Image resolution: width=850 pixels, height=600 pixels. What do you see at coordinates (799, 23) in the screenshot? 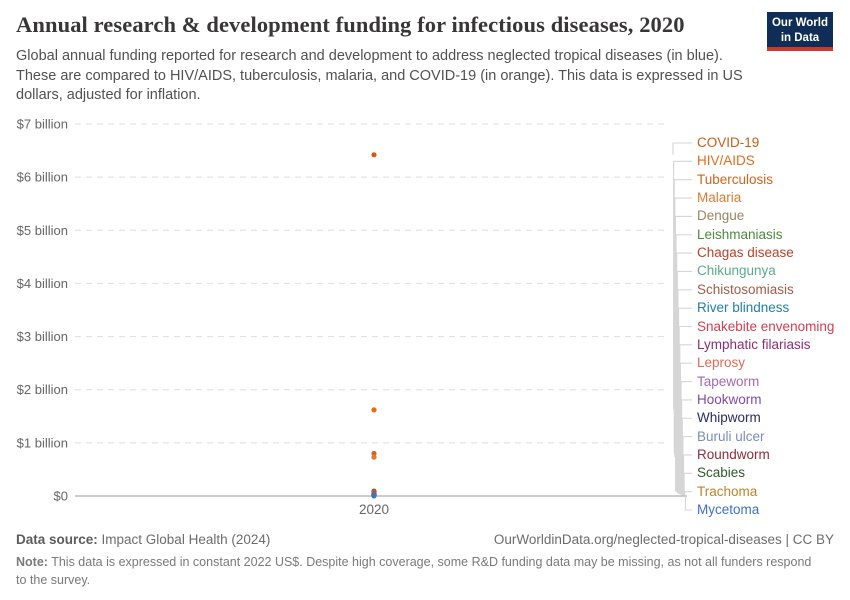
I see `owid-logo-line1: Our World` at bounding box center [799, 23].